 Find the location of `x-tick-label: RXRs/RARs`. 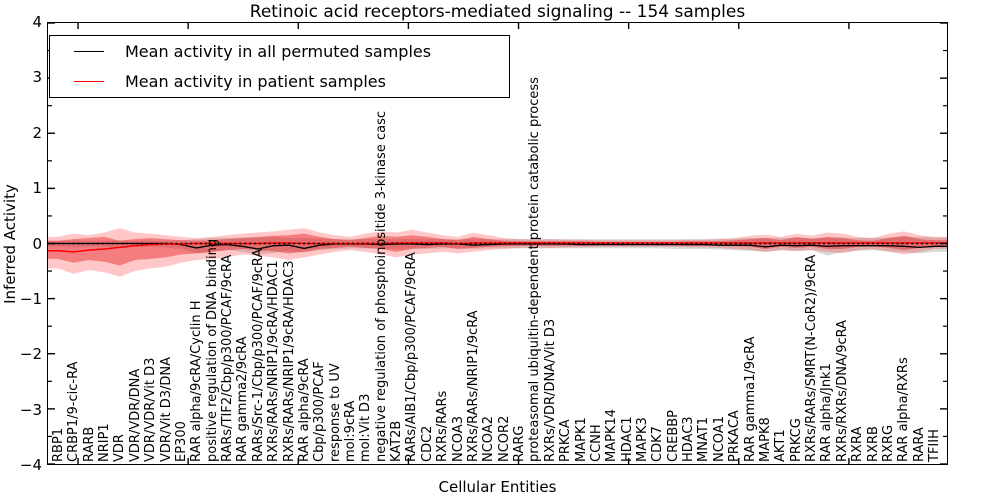

x-tick-label: RXRs/RARs is located at coordinates (443, 426).